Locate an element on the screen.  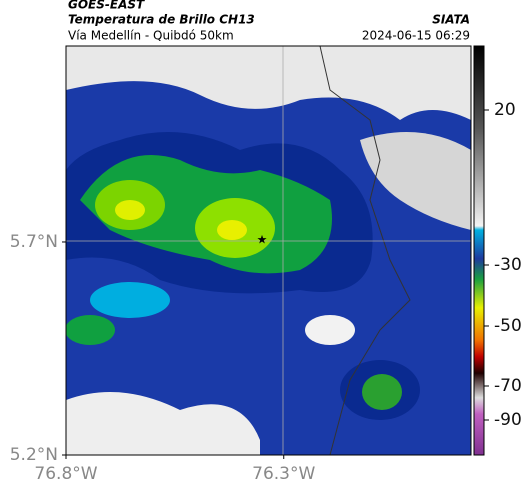
colorbar-tick-label: -70 is located at coordinates (508, 386).